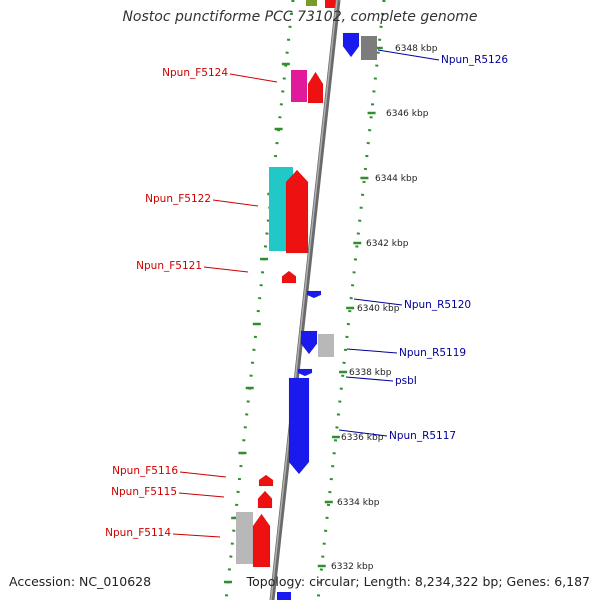 Image resolution: width=600 pixels, height=604 pixels. Describe the element at coordinates (169, 266) in the screenshot. I see `forward-gene-label: Npun_F5121` at that location.